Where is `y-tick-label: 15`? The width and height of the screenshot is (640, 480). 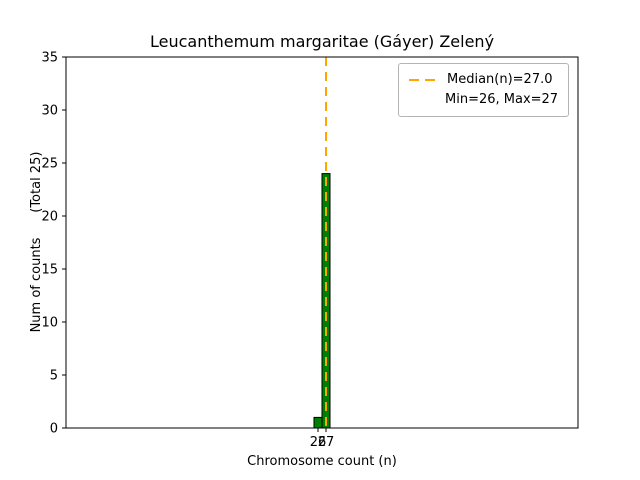 y-tick-label: 15 is located at coordinates (49, 270).